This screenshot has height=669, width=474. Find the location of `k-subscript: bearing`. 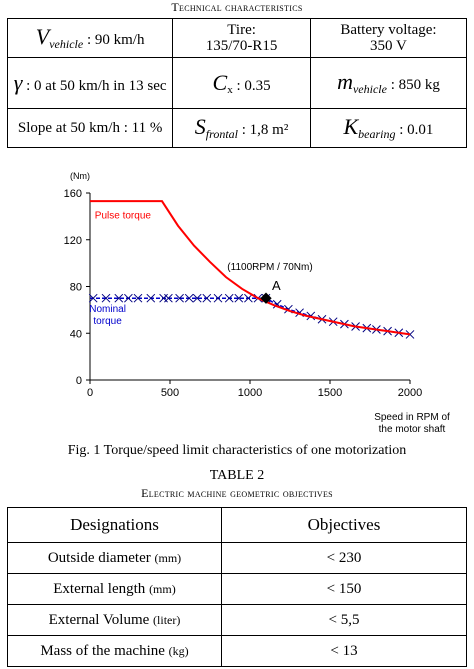

k-subscript: bearing is located at coordinates (377, 134).